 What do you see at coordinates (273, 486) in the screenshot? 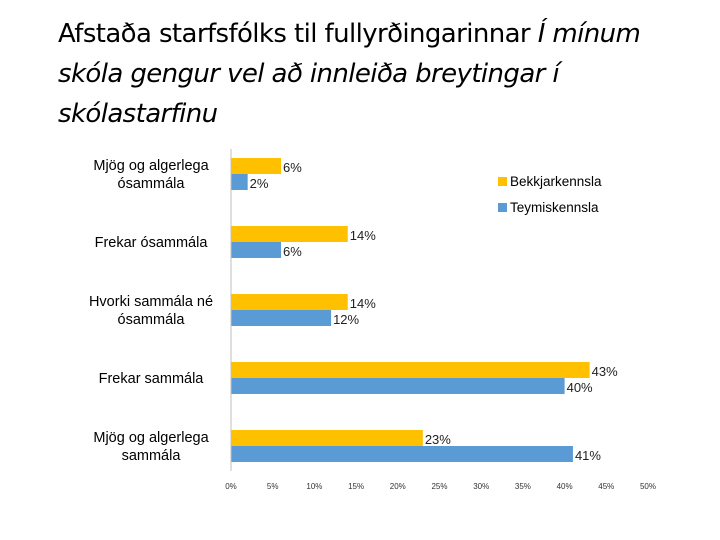
I see `x-tick-label: 5%` at bounding box center [273, 486].